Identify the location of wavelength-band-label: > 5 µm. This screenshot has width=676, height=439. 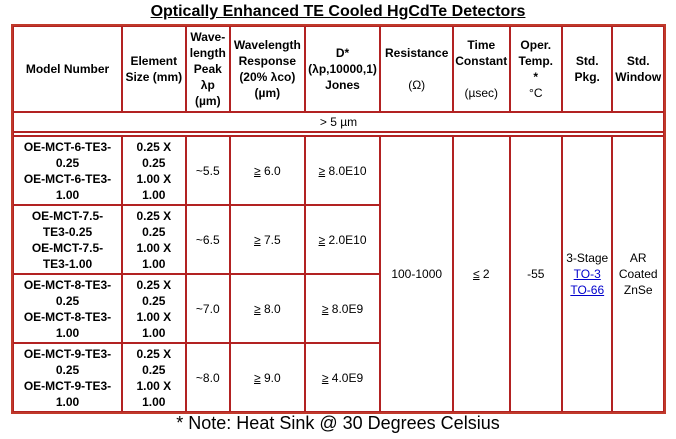
(338, 122).